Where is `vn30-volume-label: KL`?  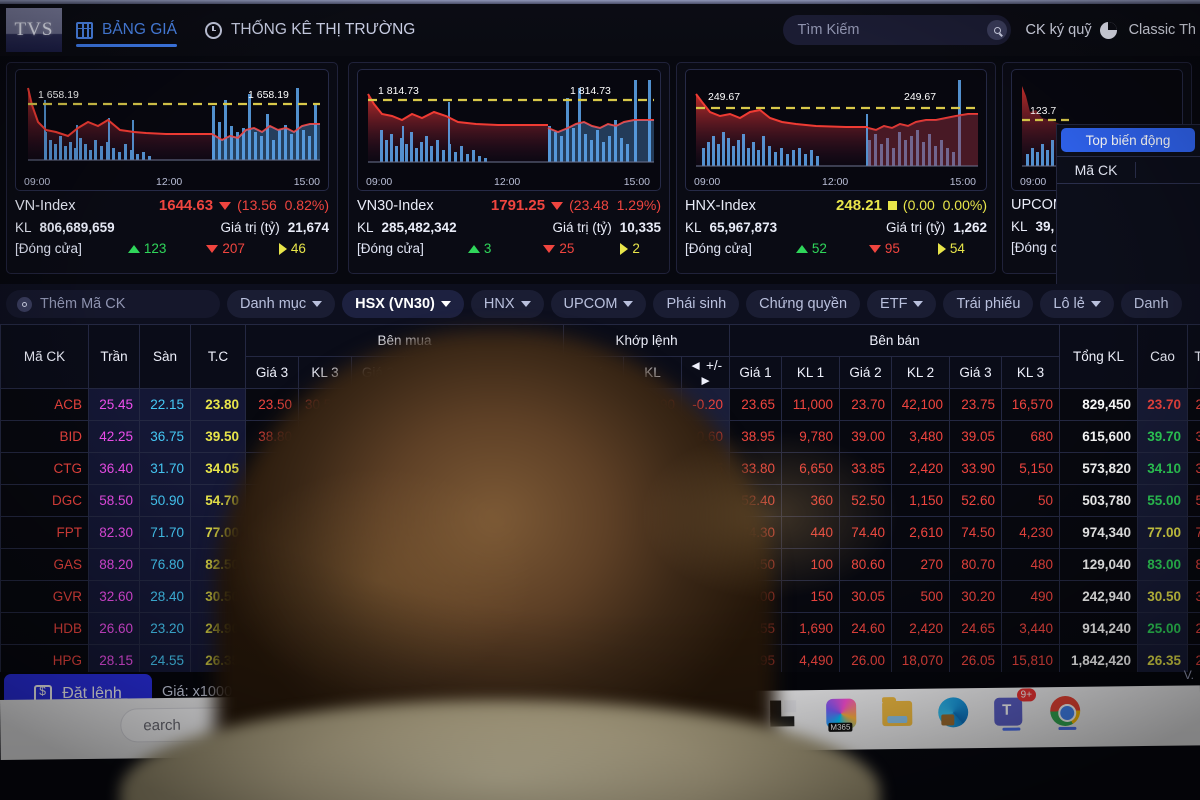
vn30-volume-label: KL is located at coordinates (365, 227).